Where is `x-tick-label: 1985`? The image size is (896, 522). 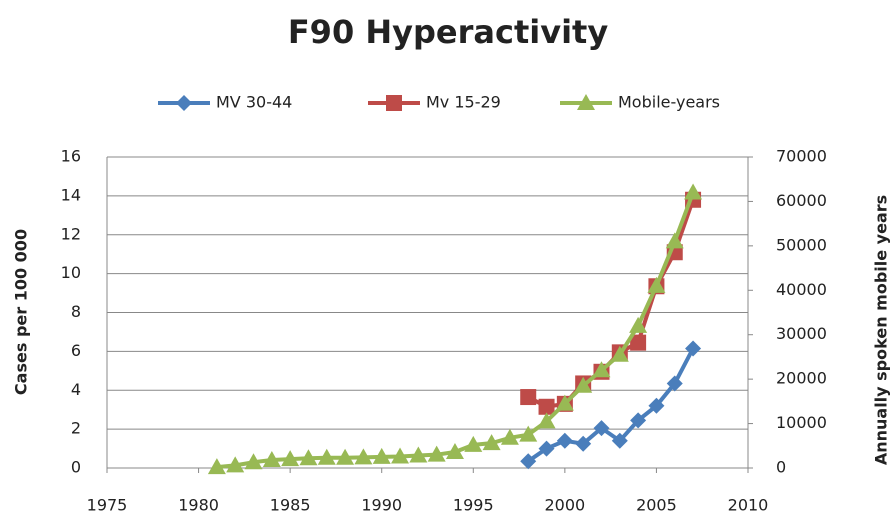
x-tick-label: 1985 is located at coordinates (290, 505).